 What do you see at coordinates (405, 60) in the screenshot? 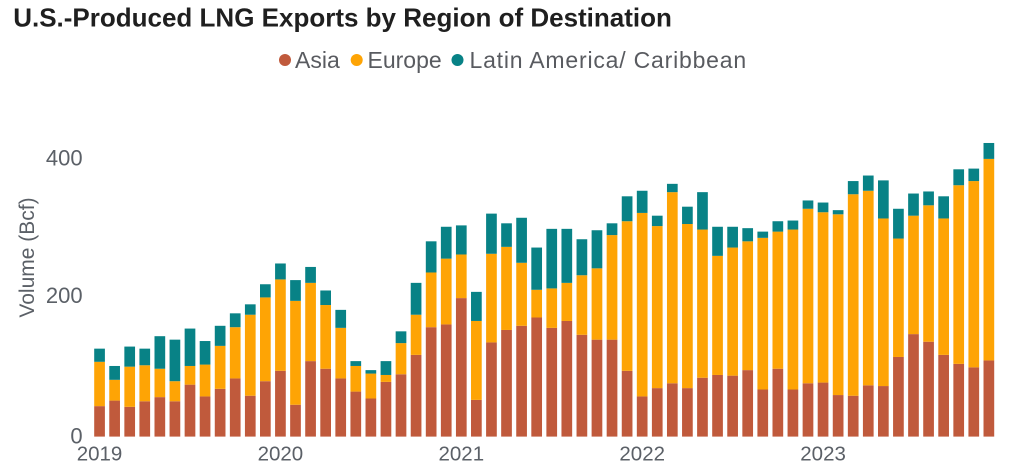
I see `svg-text: Europe` at bounding box center [405, 60].